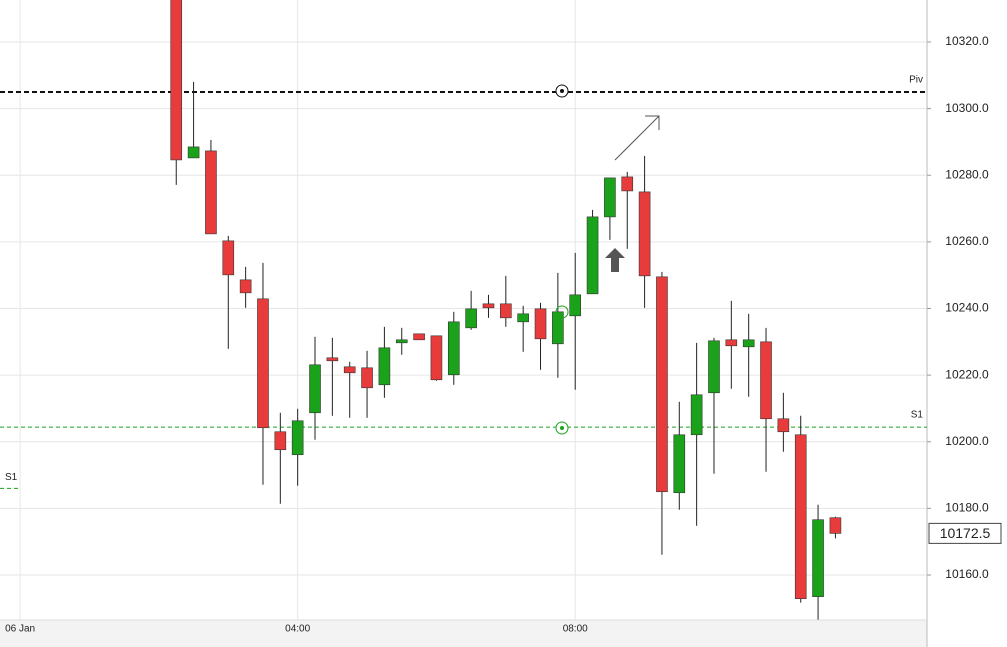 This screenshot has height=647, width=1007. What do you see at coordinates (967, 174) in the screenshot?
I see `y-tick-label: 10280.0` at bounding box center [967, 174].